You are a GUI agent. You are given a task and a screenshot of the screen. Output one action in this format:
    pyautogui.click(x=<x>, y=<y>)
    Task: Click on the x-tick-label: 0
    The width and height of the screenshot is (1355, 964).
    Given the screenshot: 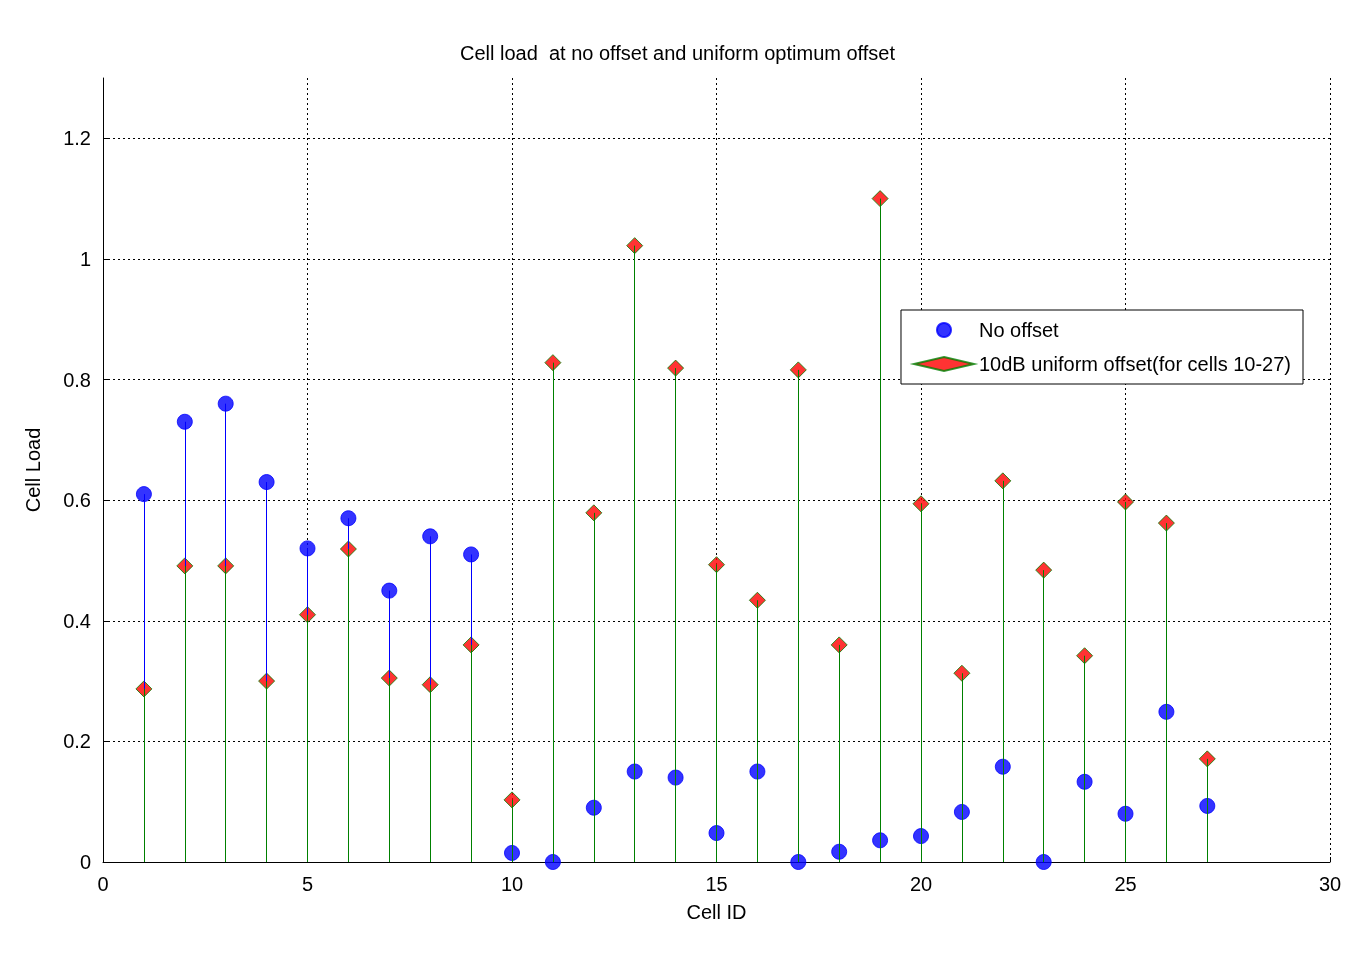 What is the action you would take?
    pyautogui.click(x=103, y=884)
    